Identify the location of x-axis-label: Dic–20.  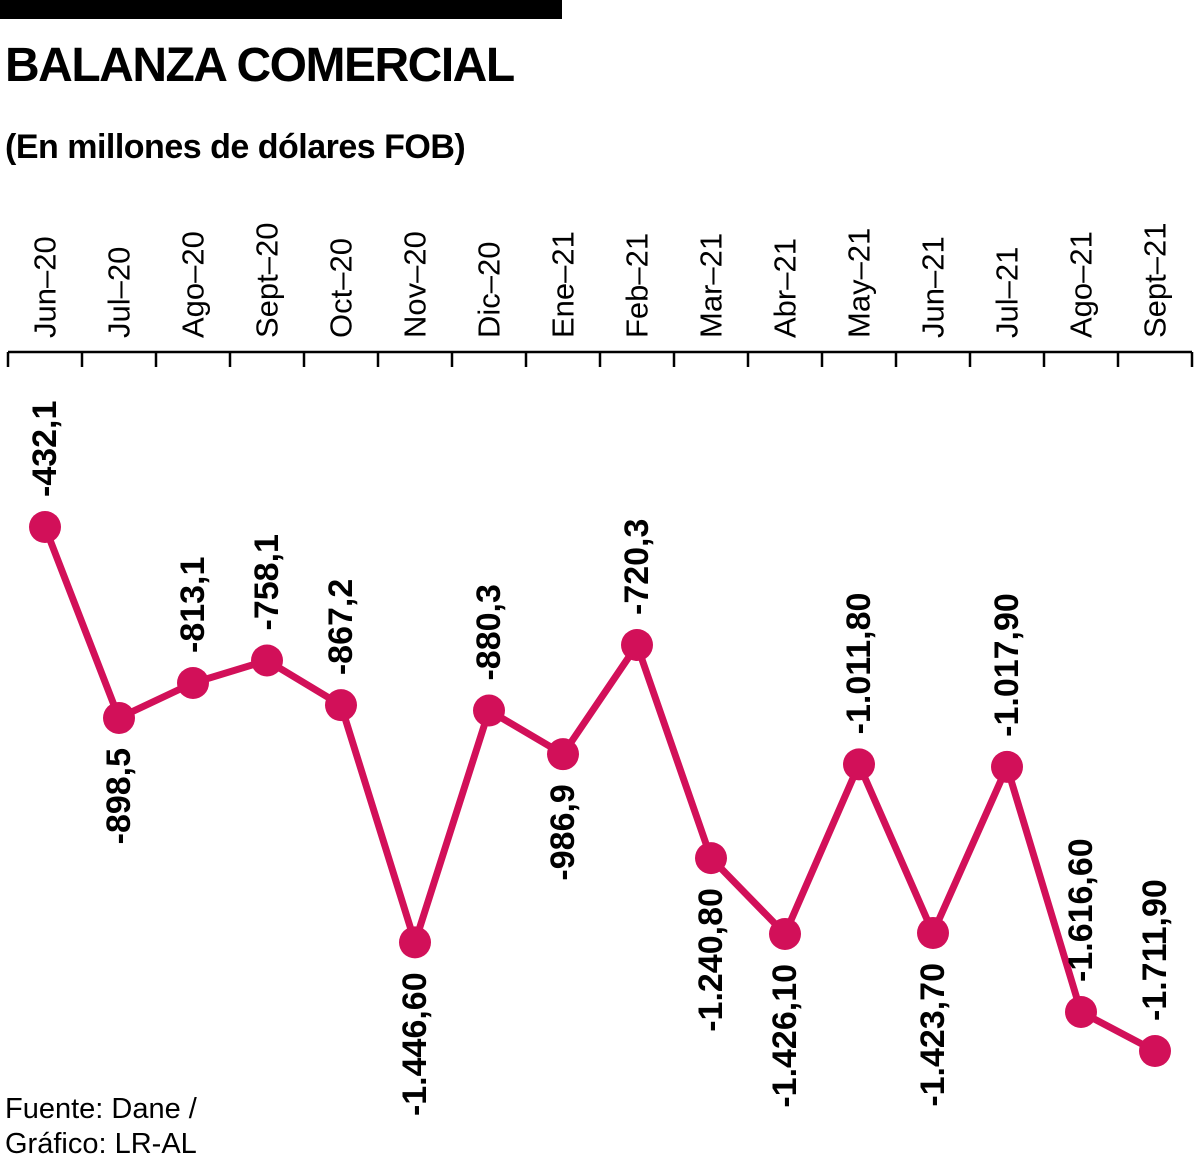
(489, 290).